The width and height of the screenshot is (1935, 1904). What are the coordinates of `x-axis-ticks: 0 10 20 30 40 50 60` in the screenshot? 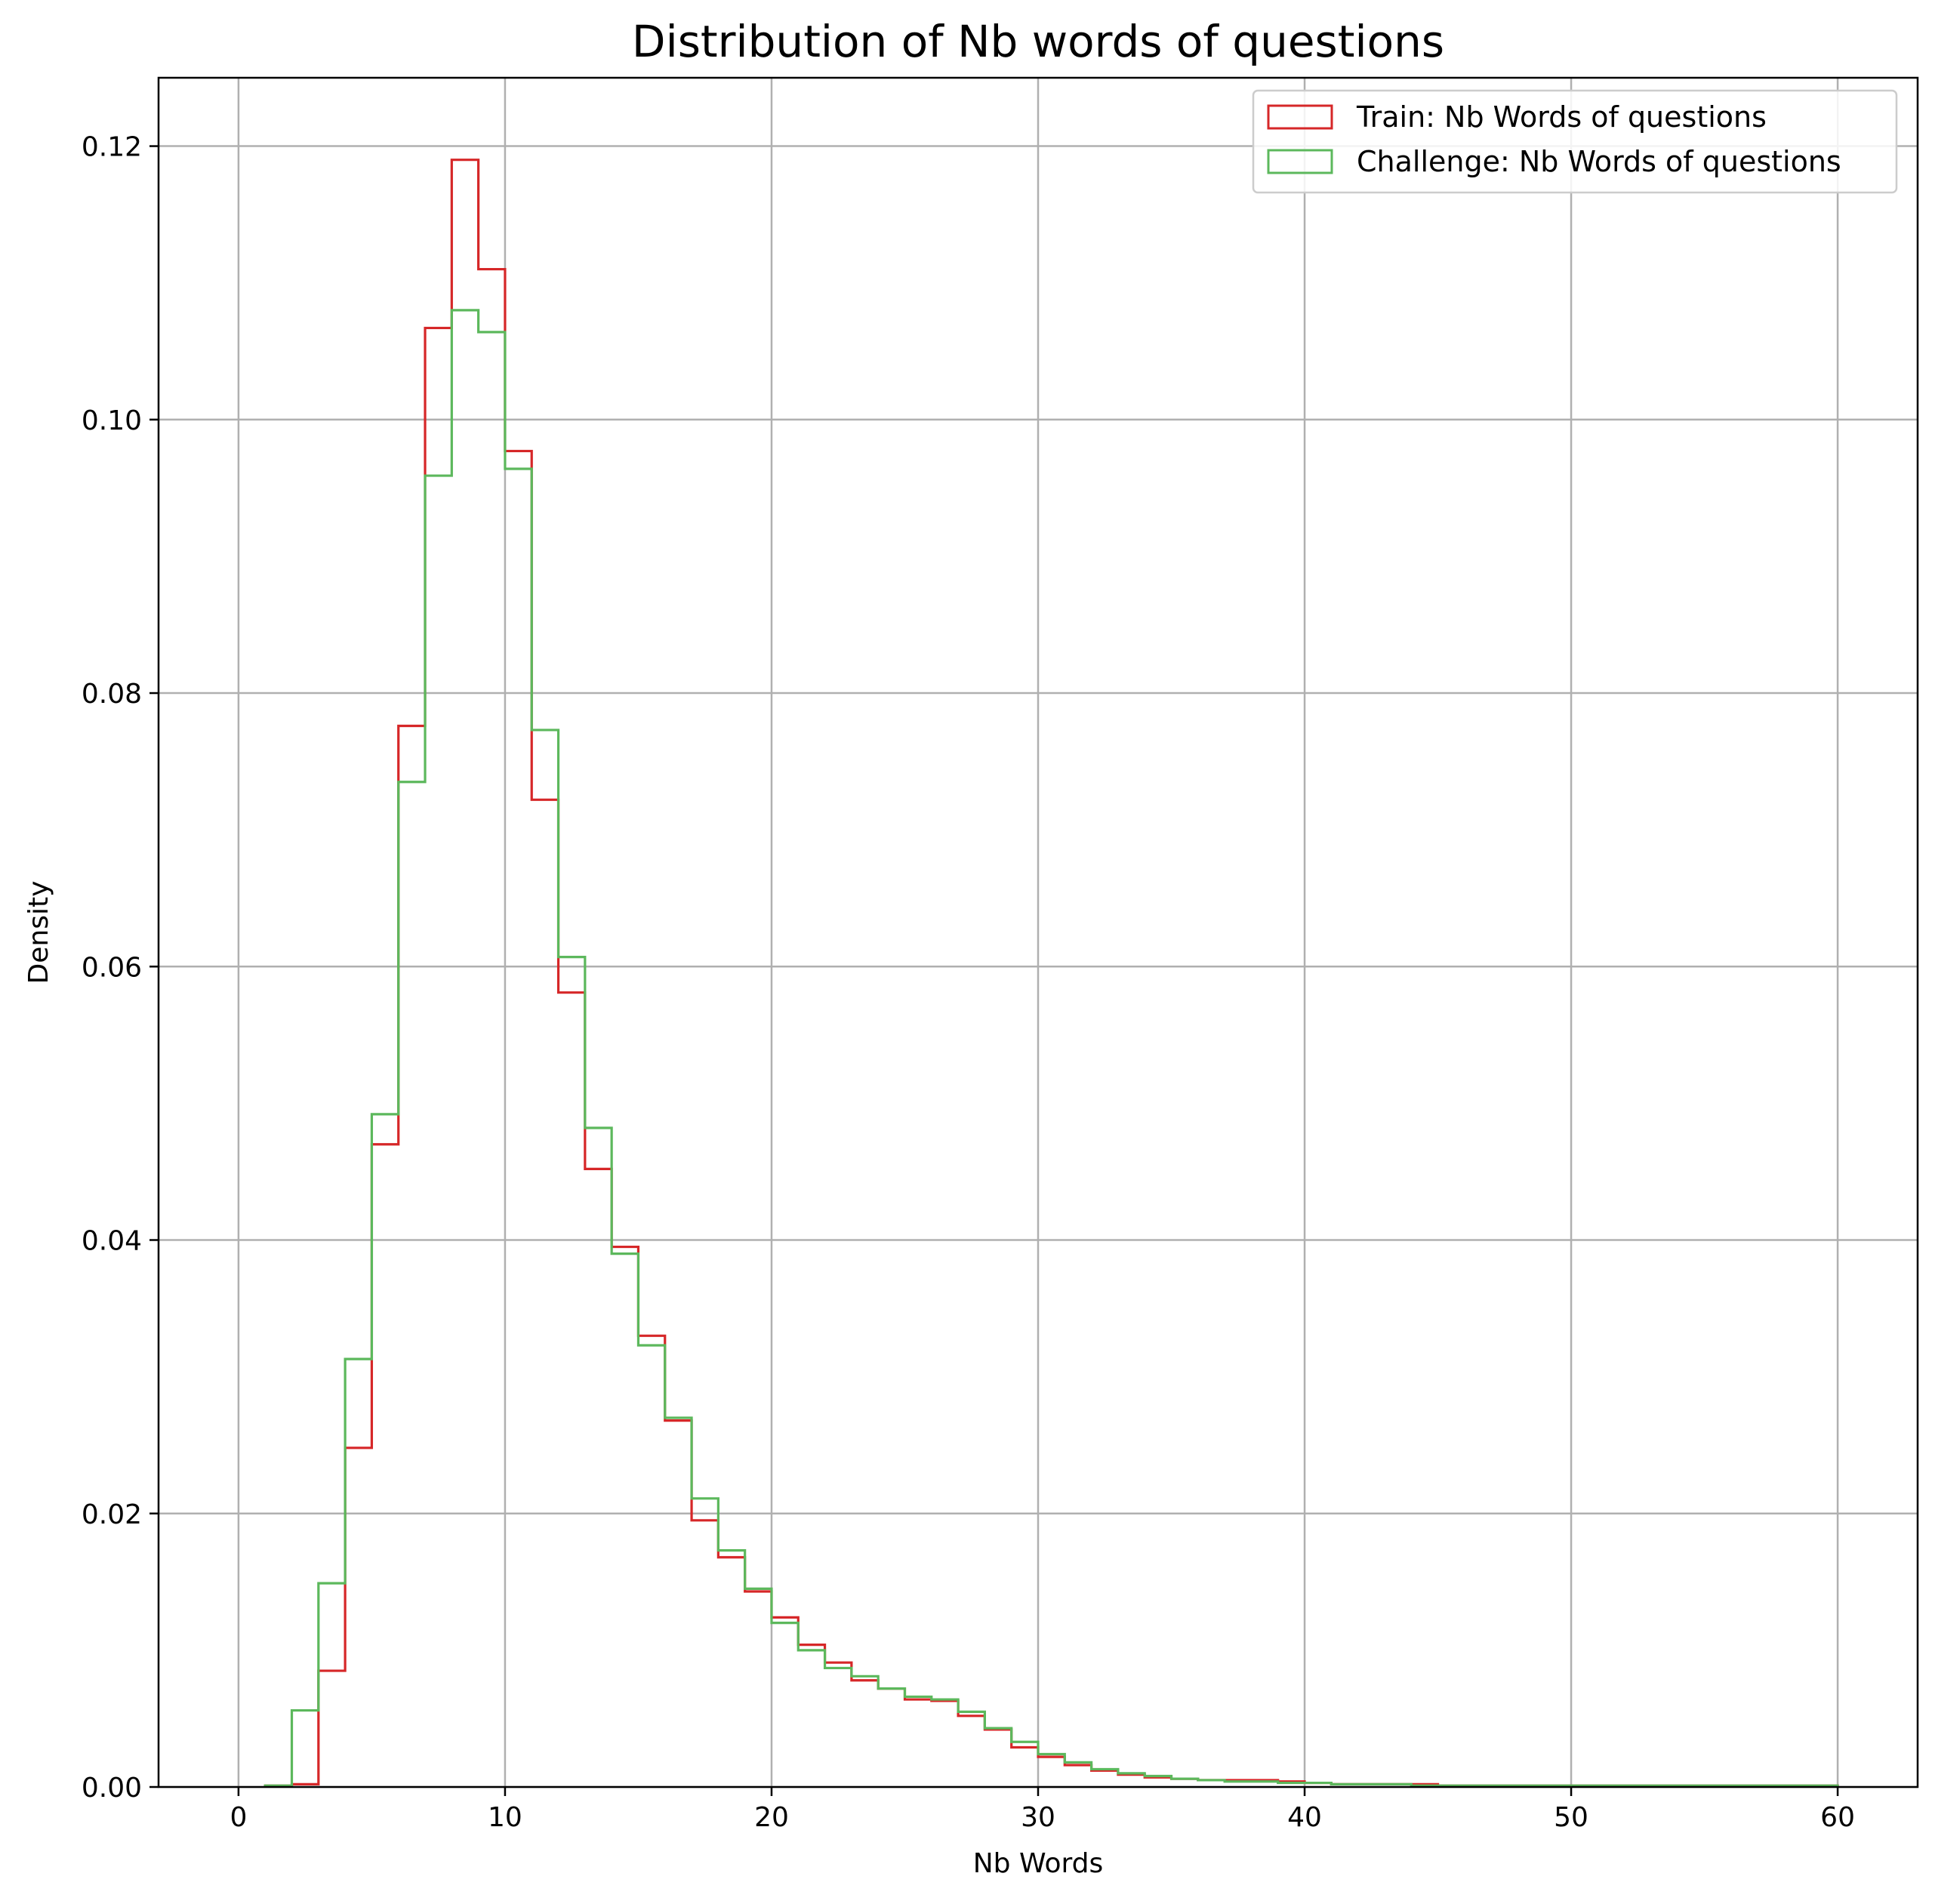 It's located at (1042, 1810).